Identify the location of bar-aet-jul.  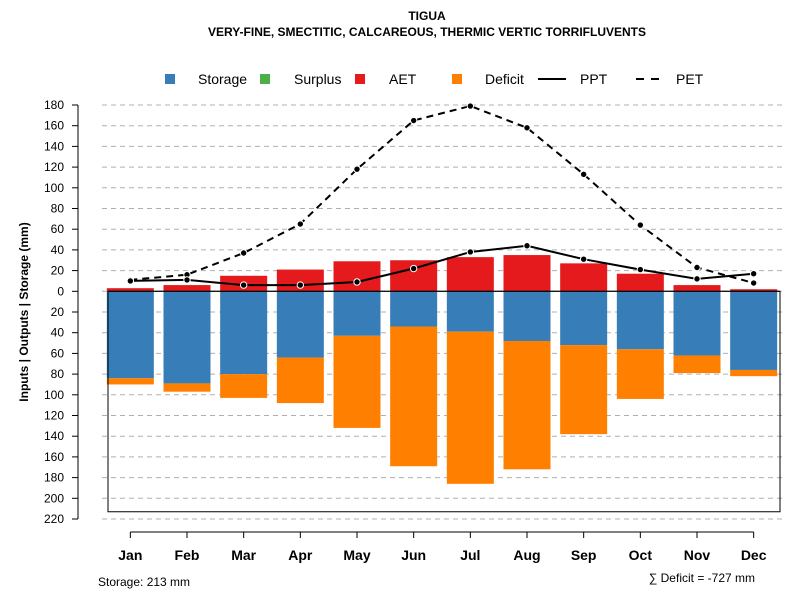
(470, 274).